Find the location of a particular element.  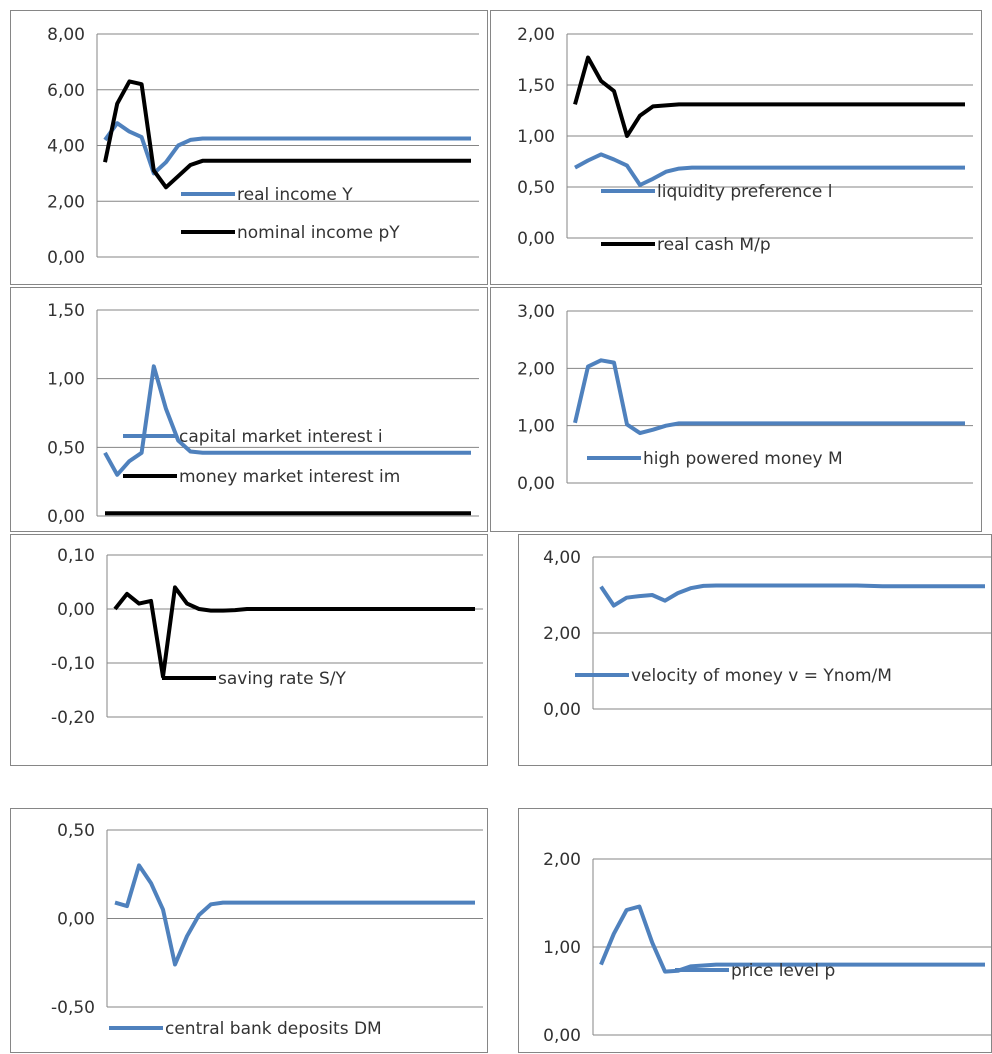

legend-label: velocity of money v = Ynom/M is located at coordinates (761, 676).